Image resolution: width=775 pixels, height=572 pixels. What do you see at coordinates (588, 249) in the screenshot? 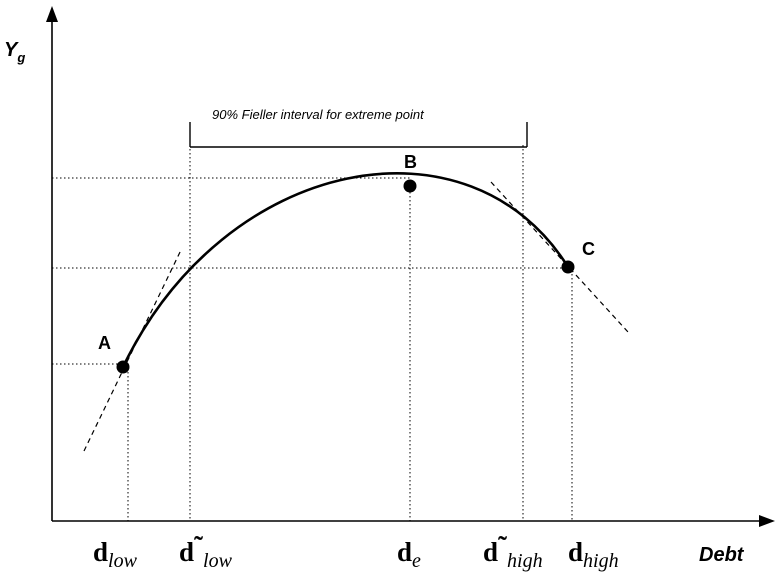
I see `point-label-C: C` at bounding box center [588, 249].